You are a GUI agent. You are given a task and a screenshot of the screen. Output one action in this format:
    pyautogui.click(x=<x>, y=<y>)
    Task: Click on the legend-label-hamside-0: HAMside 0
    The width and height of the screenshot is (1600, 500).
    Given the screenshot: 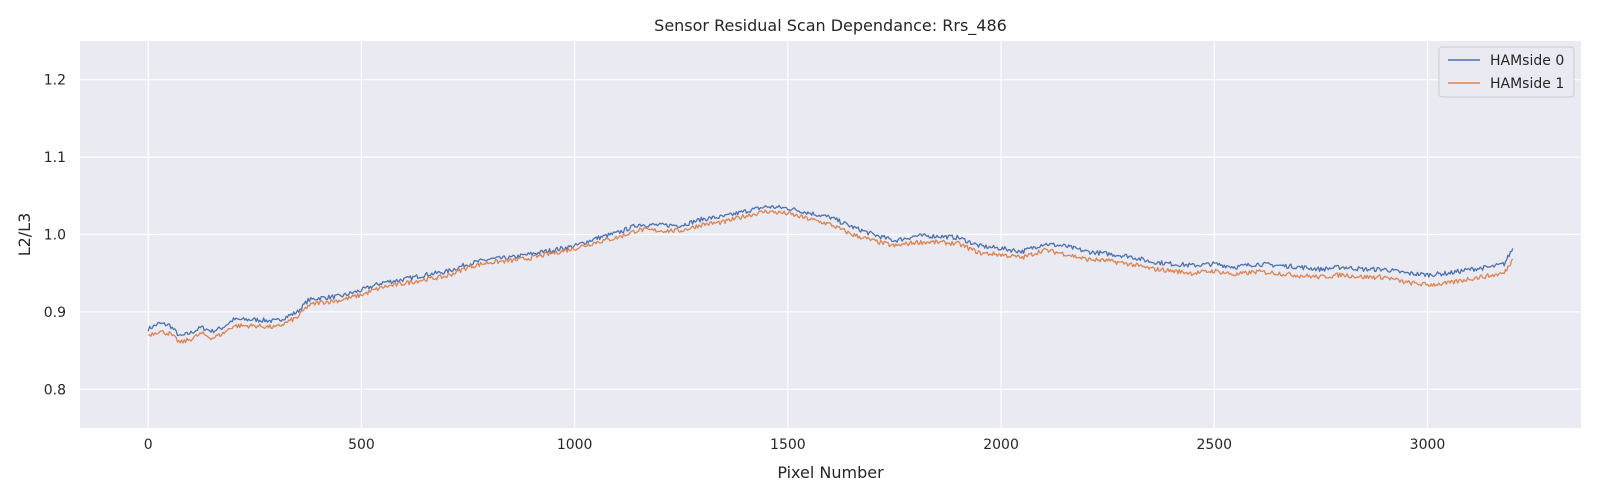 What is the action you would take?
    pyautogui.click(x=1527, y=61)
    